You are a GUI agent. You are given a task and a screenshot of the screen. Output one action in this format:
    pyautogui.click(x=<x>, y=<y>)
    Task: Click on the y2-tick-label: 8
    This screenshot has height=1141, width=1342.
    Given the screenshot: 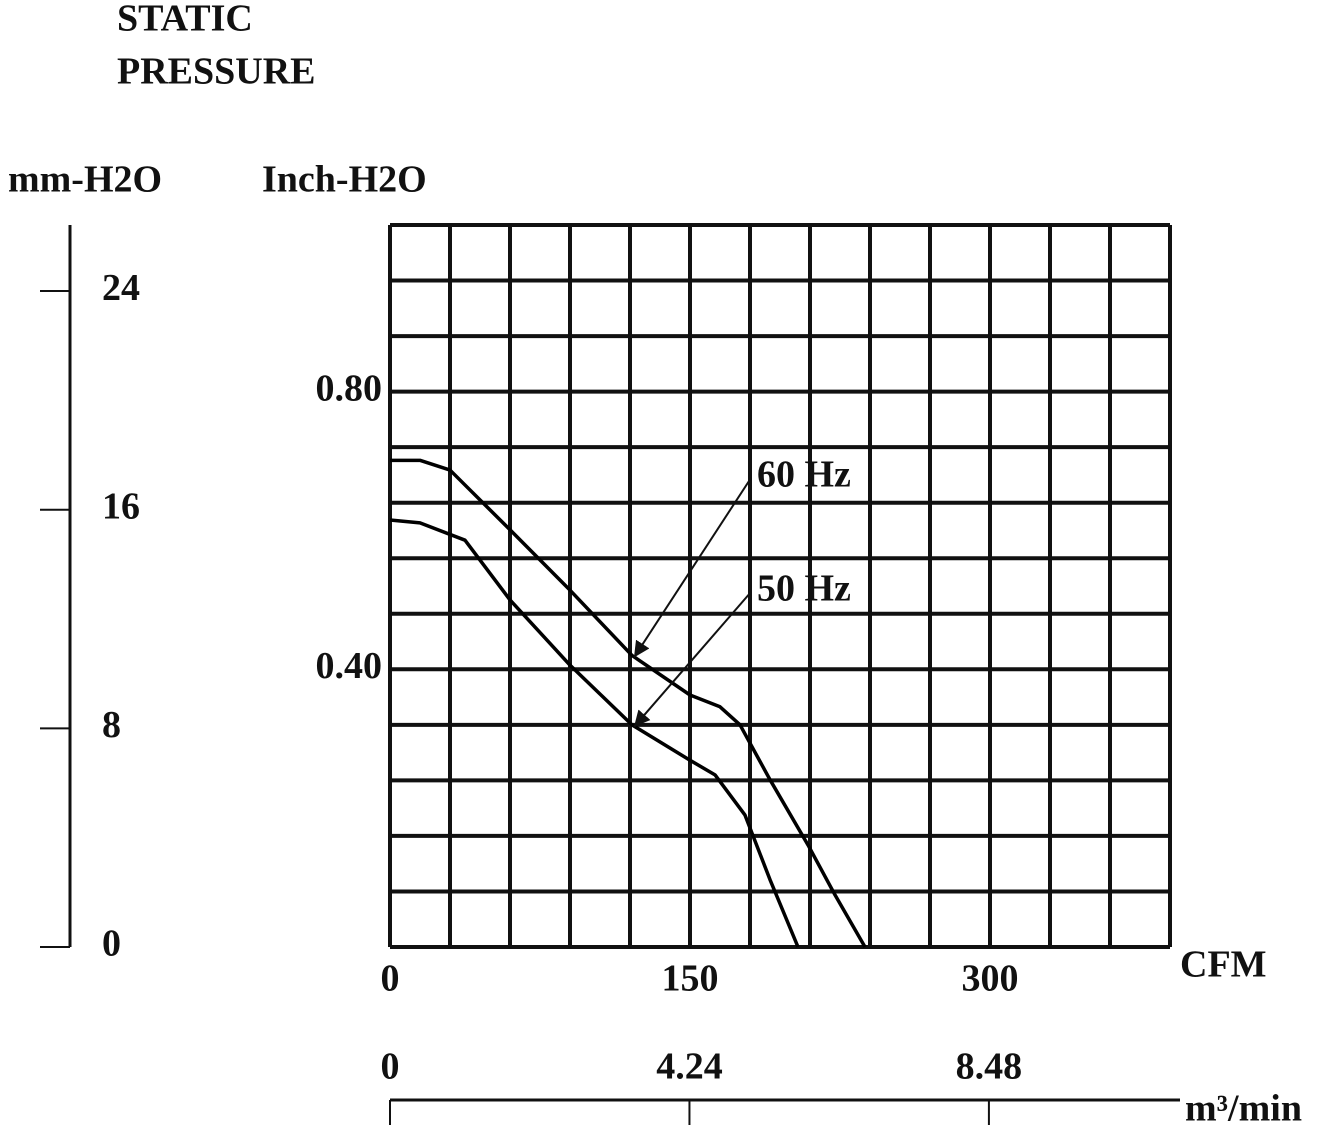 What is the action you would take?
    pyautogui.click(x=111, y=725)
    